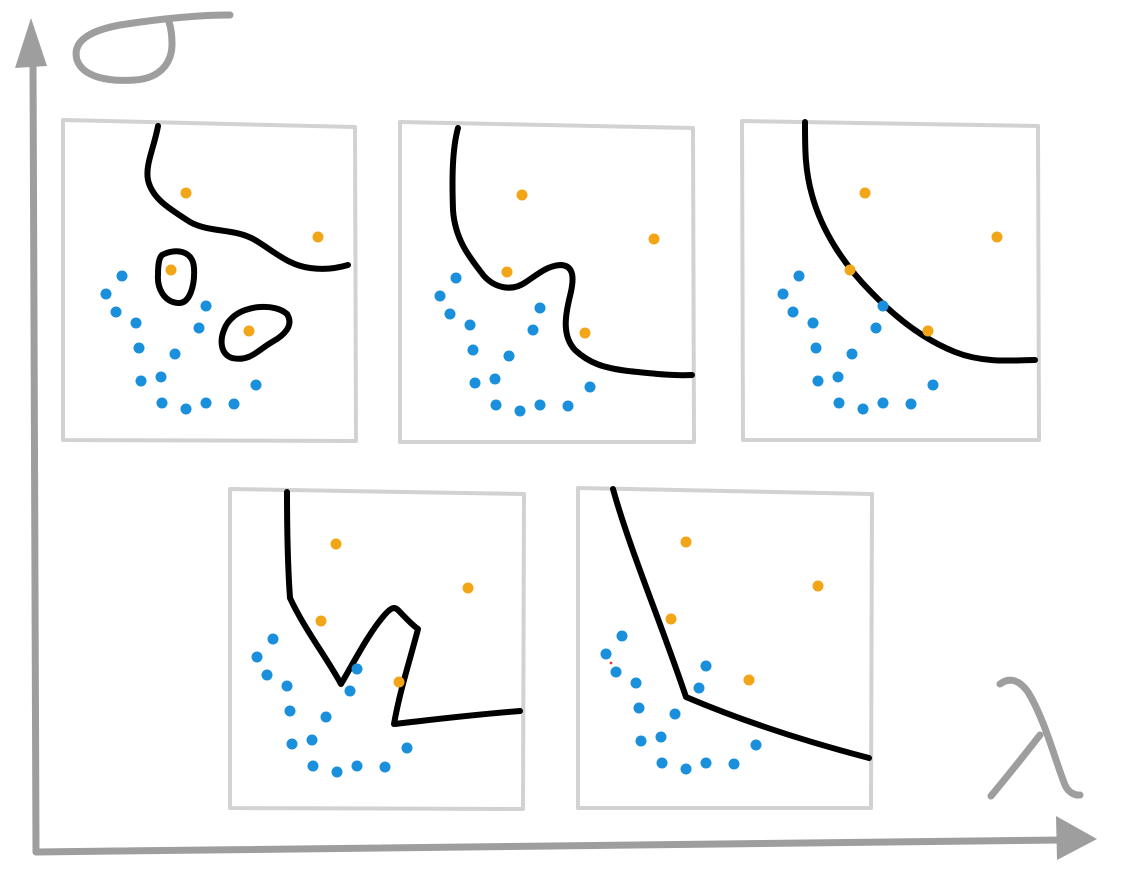 The image size is (1121, 879). I want to click on vertical-axis-arrowhead, so click(31, 43).